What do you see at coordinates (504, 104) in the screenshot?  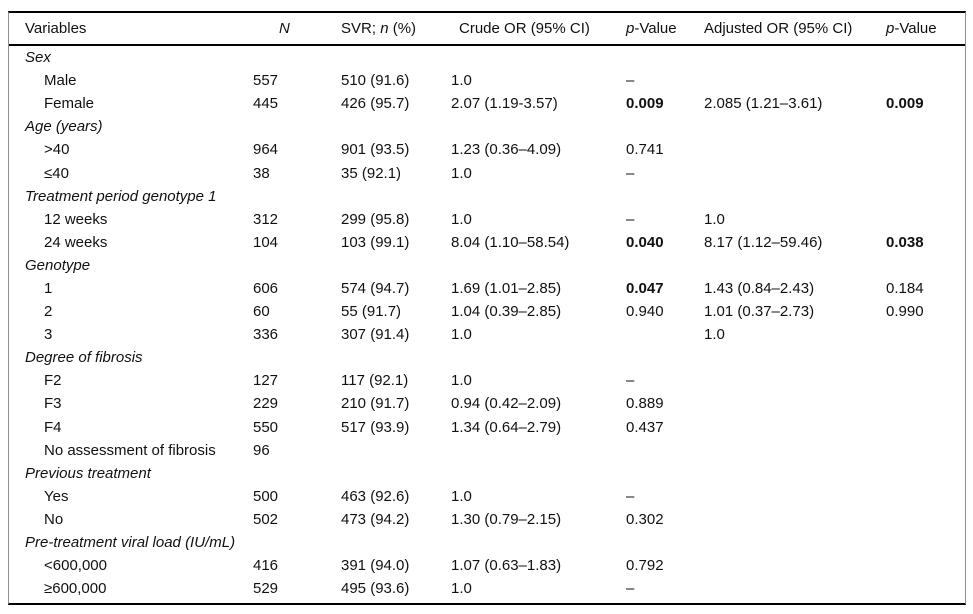 I see `cell-crude-or: 2.07 (1.19-3.57)` at bounding box center [504, 104].